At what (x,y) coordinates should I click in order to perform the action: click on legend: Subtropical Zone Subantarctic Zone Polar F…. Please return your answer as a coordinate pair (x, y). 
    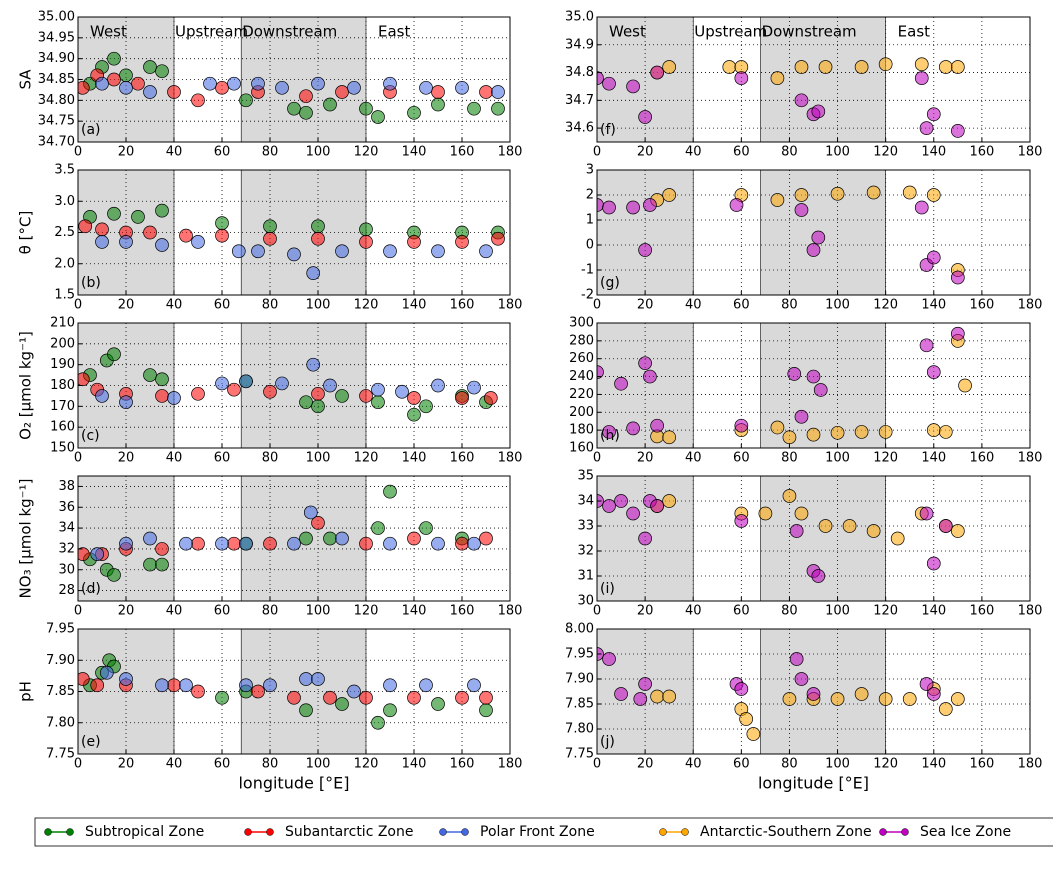
    Looking at the image, I should click on (543, 832).